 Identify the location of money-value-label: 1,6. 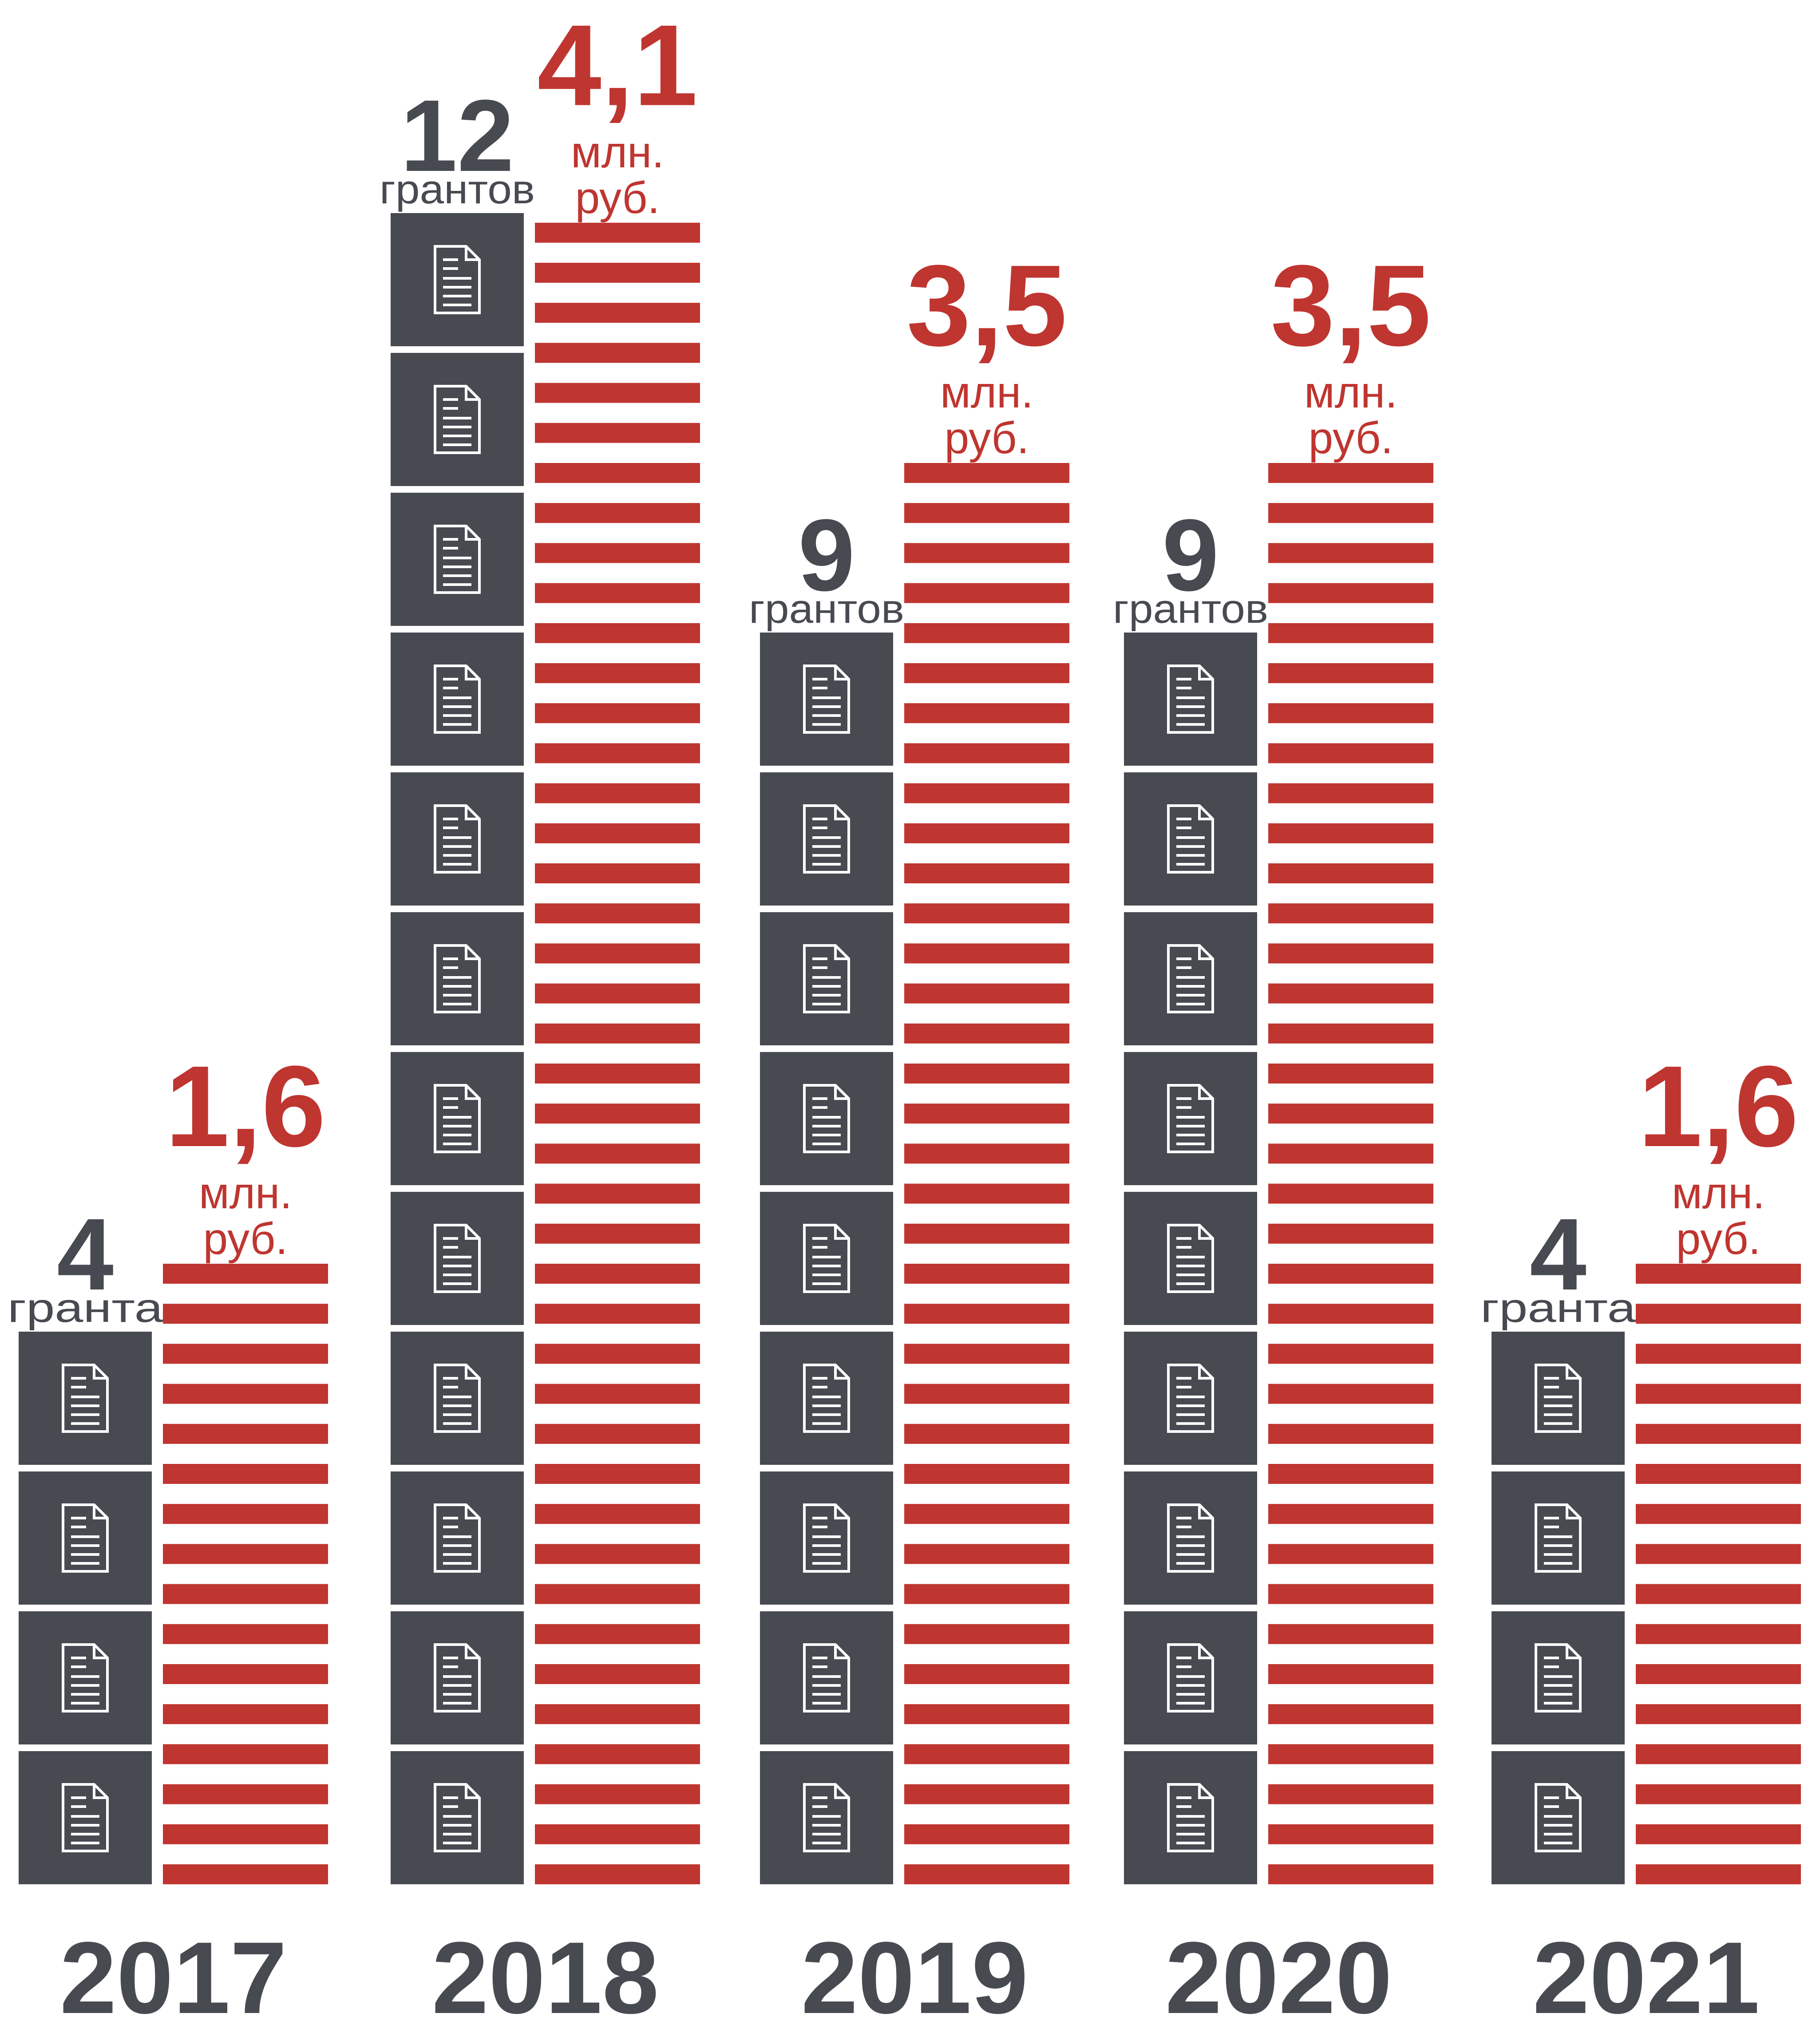
(1718, 1106).